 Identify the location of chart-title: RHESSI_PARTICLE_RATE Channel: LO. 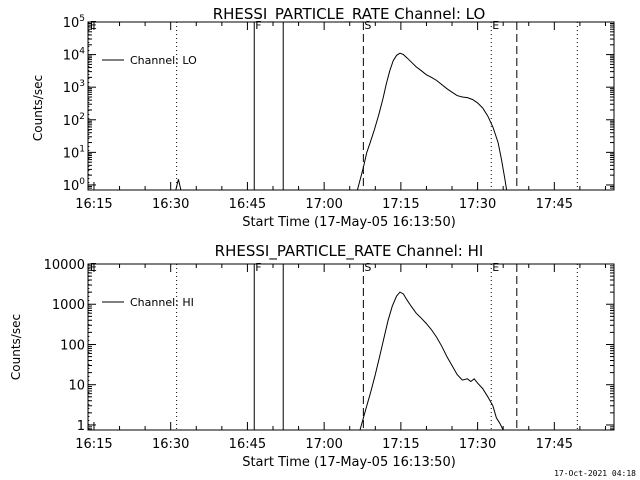
(349, 14).